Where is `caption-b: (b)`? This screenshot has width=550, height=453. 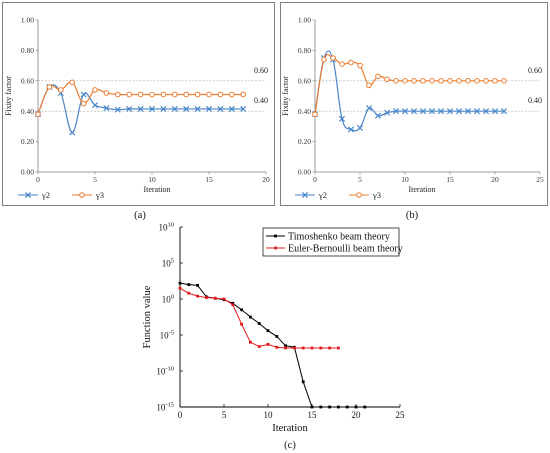
caption-b: (b) is located at coordinates (412, 215).